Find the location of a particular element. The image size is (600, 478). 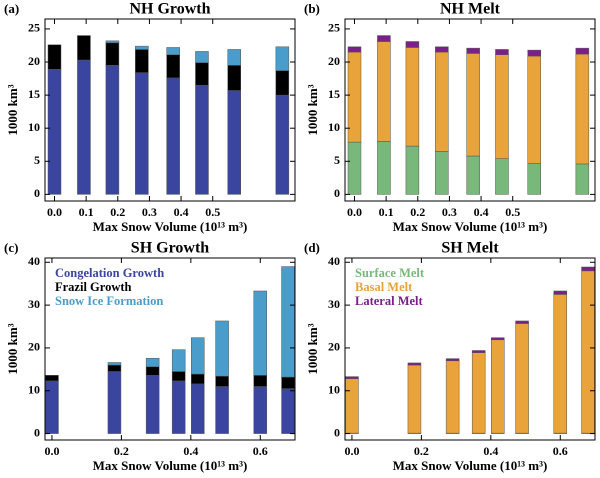

y-tick-label: 30 is located at coordinates (34, 304).